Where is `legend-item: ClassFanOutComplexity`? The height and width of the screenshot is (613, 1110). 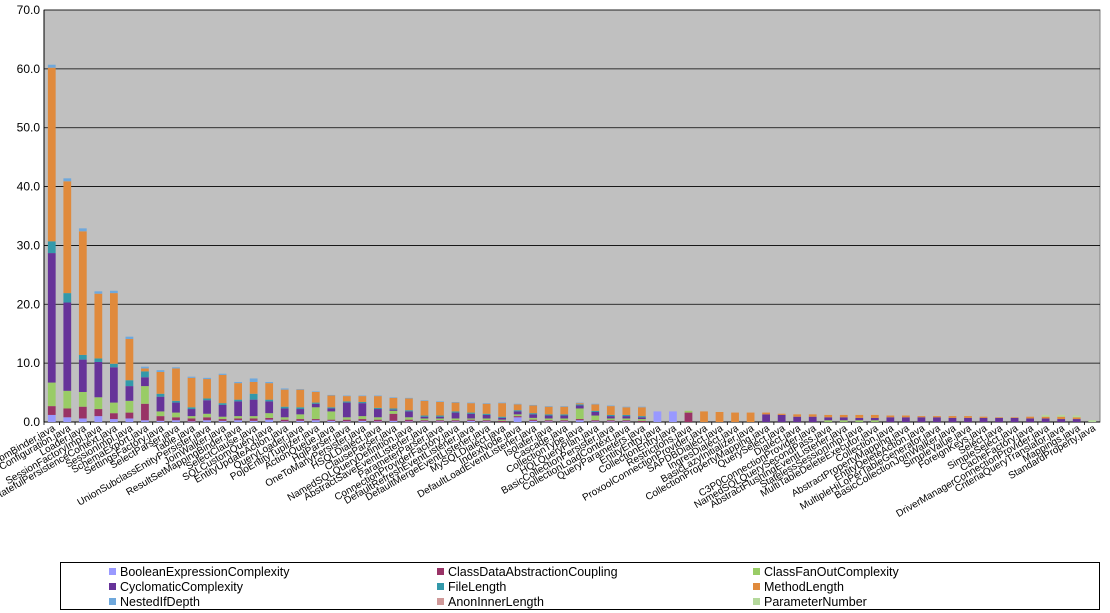 legend-item: ClassFanOutComplexity is located at coordinates (826, 571).